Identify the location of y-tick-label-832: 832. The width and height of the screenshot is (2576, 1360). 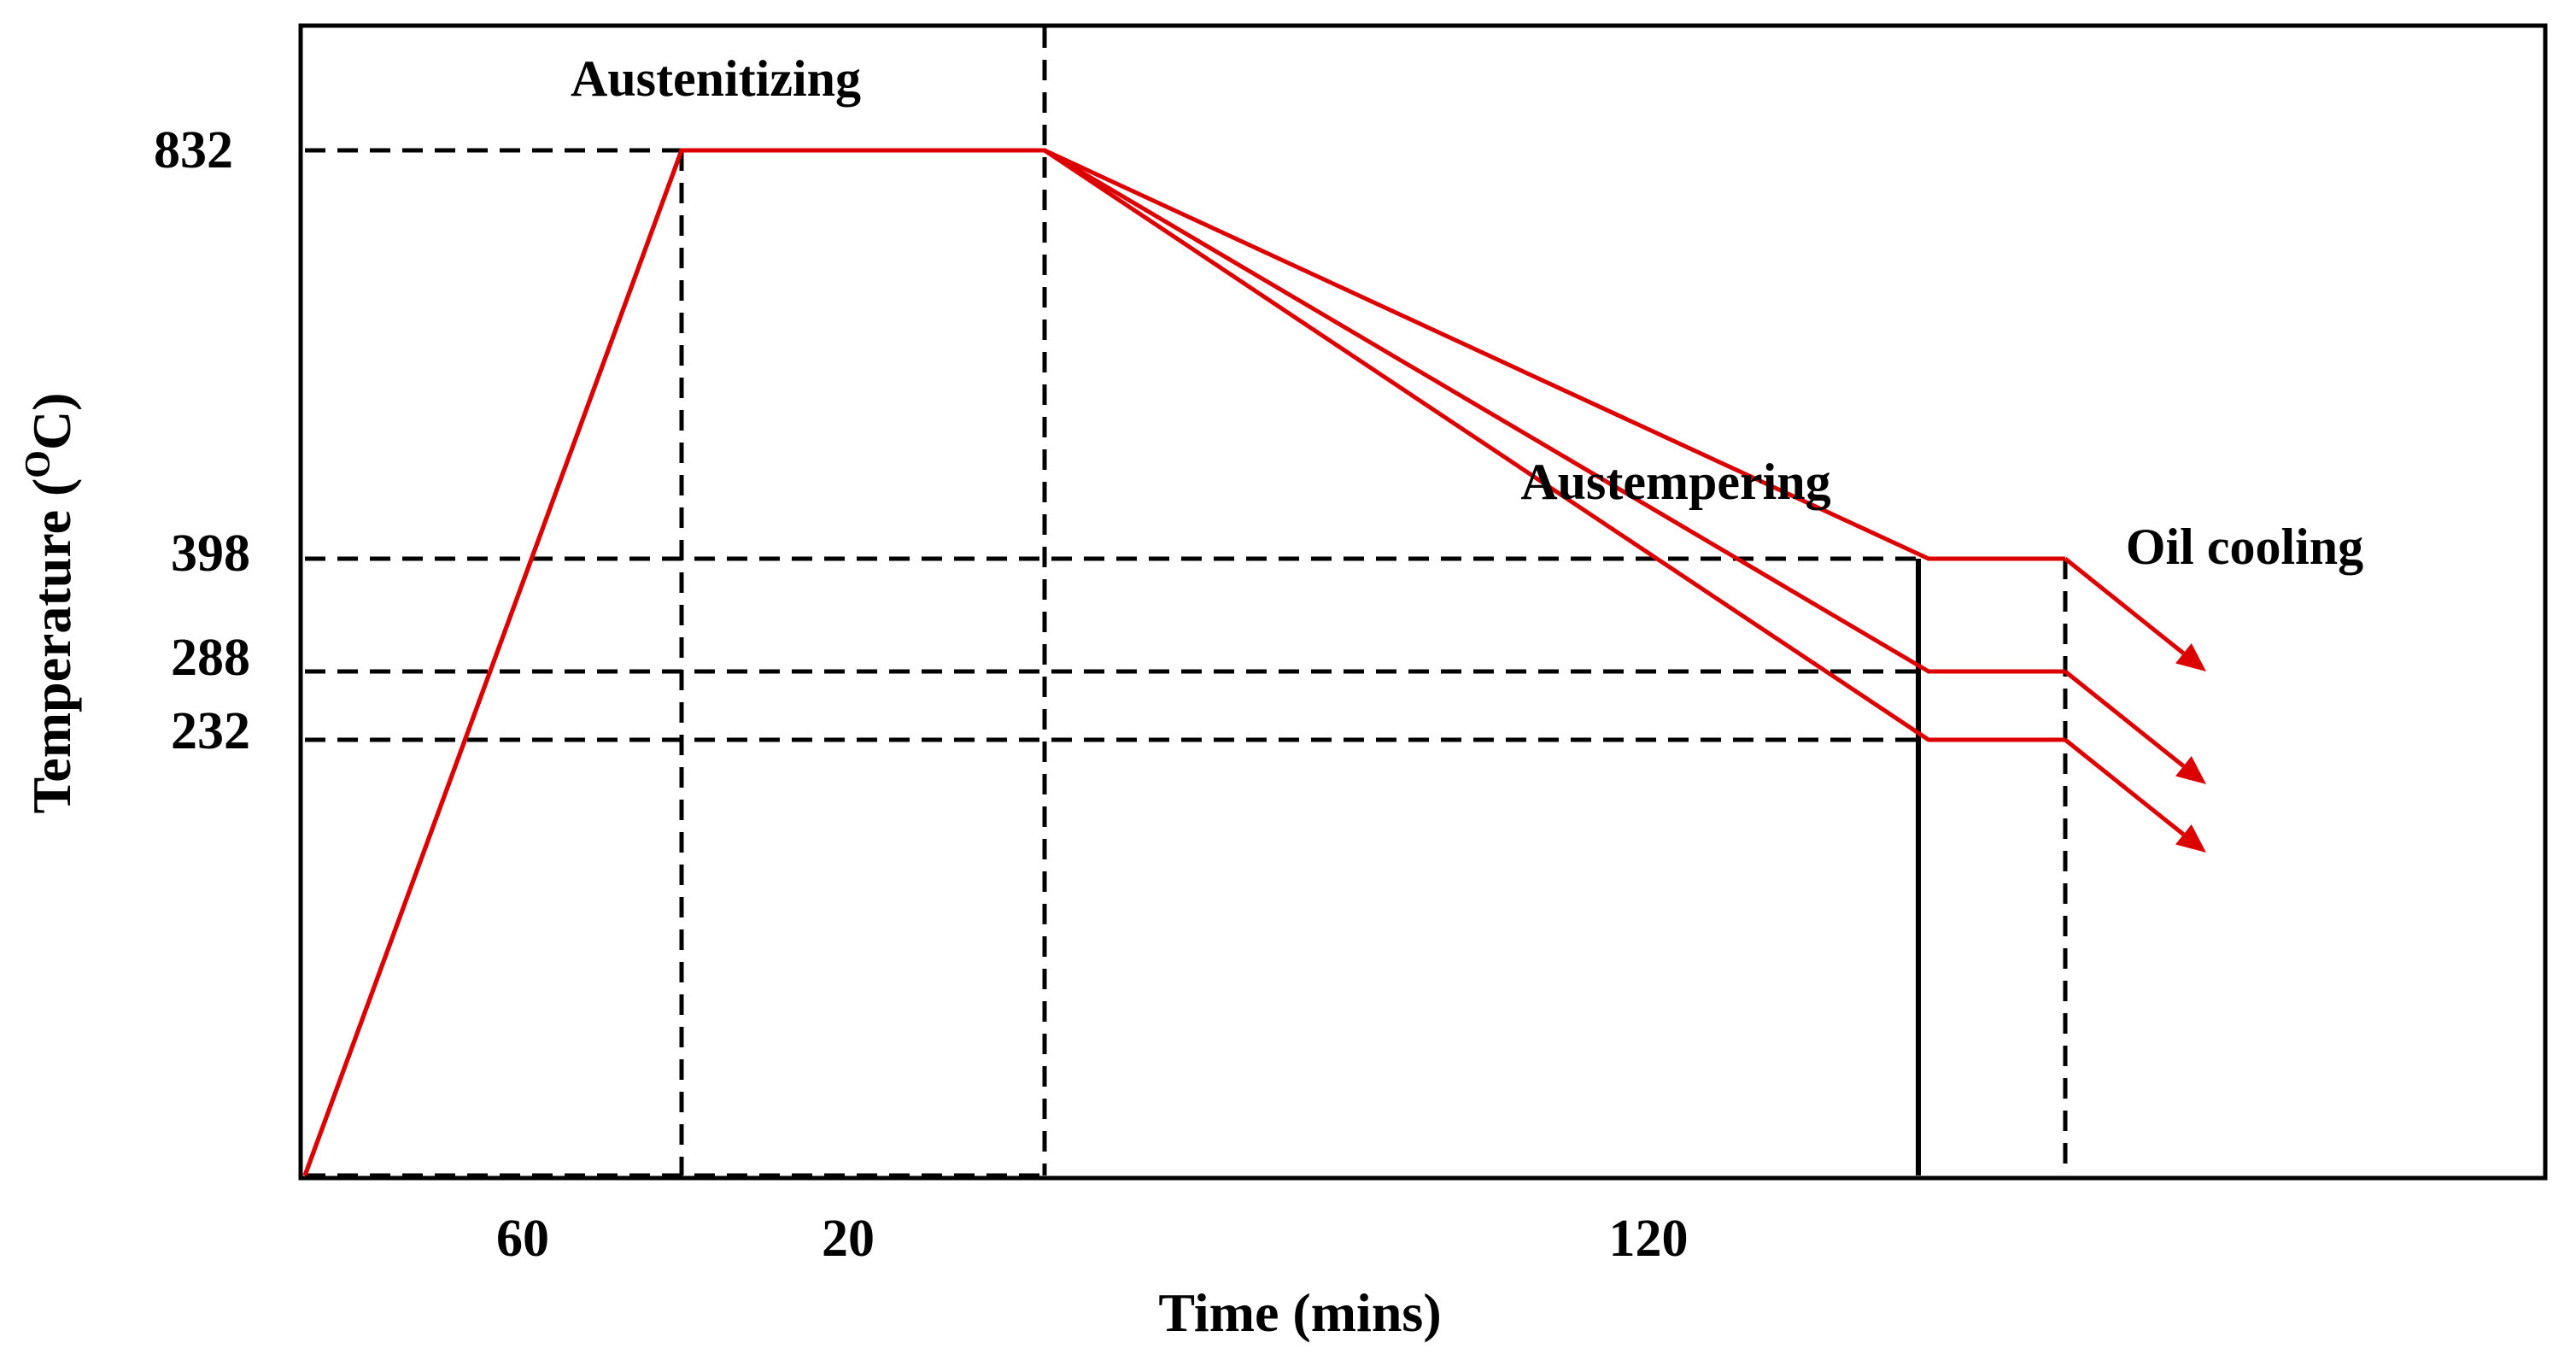
(193, 150).